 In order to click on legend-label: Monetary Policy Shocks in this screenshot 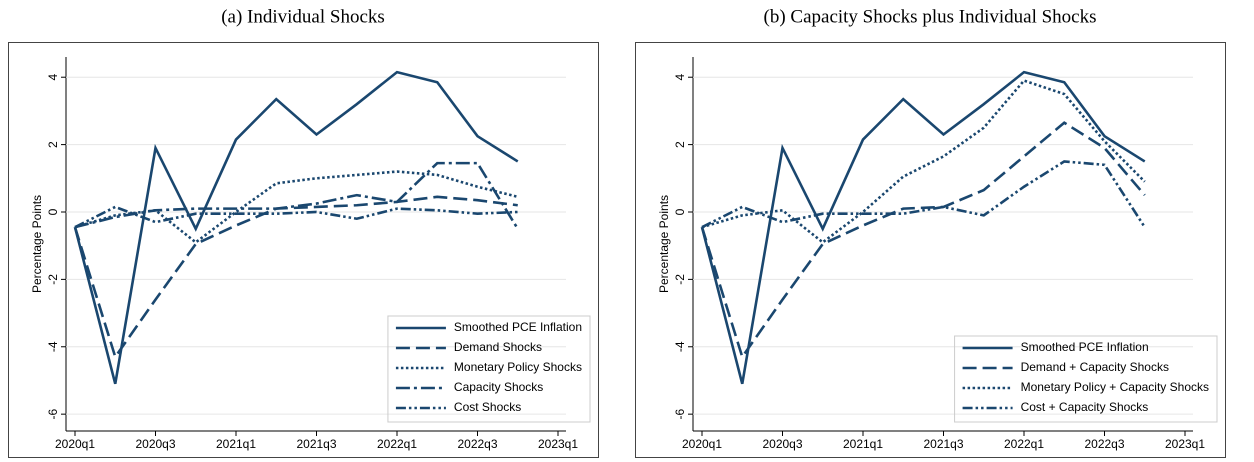, I will do `click(518, 367)`.